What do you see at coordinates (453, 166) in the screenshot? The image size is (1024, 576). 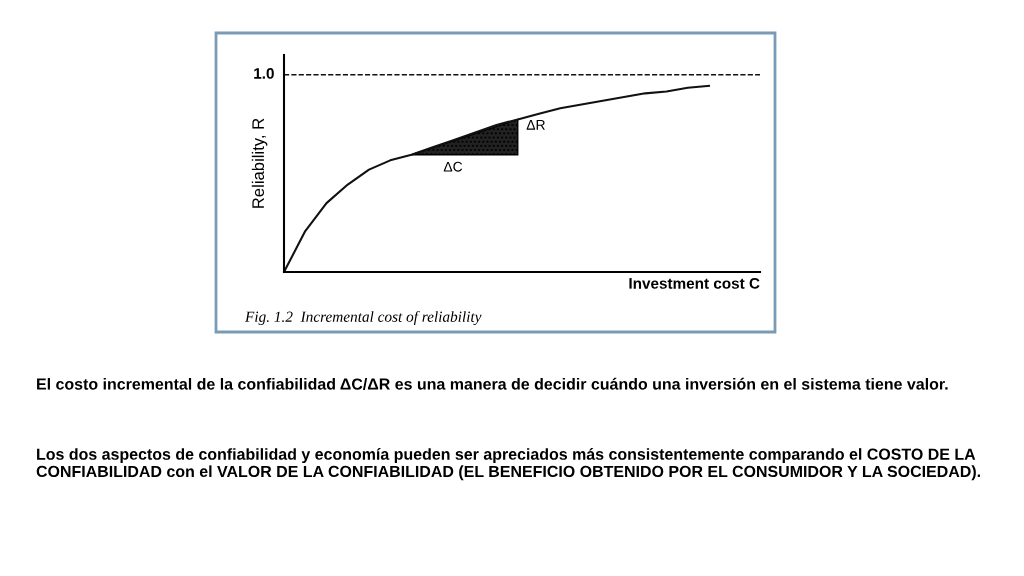 I see `annotation: ΔC` at bounding box center [453, 166].